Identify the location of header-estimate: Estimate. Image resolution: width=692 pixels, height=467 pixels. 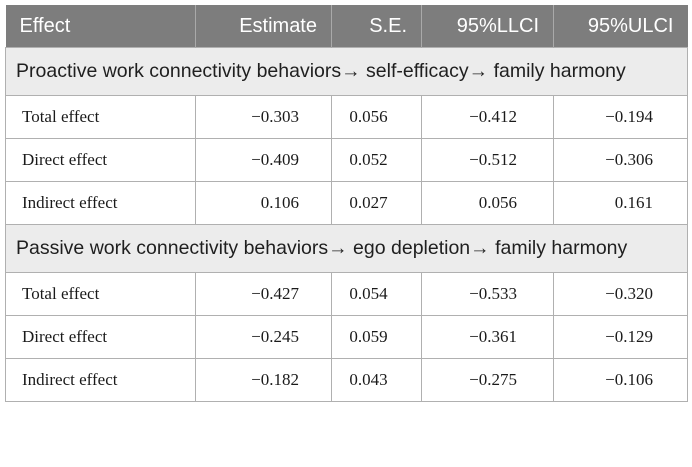
(263, 26).